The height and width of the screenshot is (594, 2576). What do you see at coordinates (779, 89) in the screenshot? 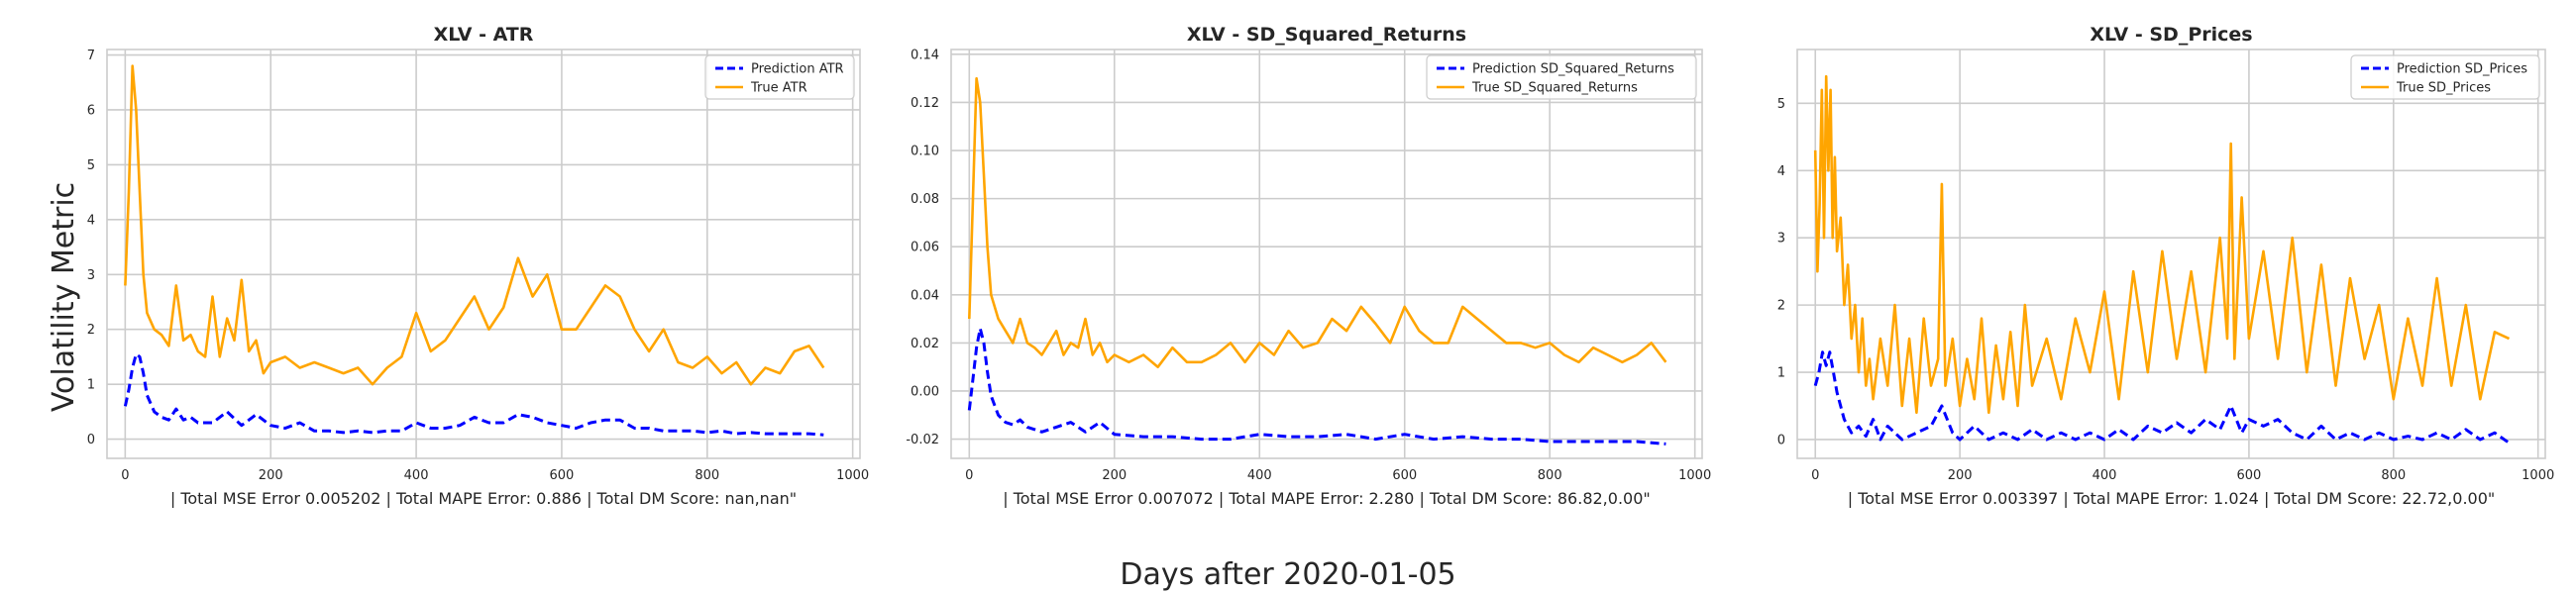
I see `legend-entry: True ATR` at bounding box center [779, 89].